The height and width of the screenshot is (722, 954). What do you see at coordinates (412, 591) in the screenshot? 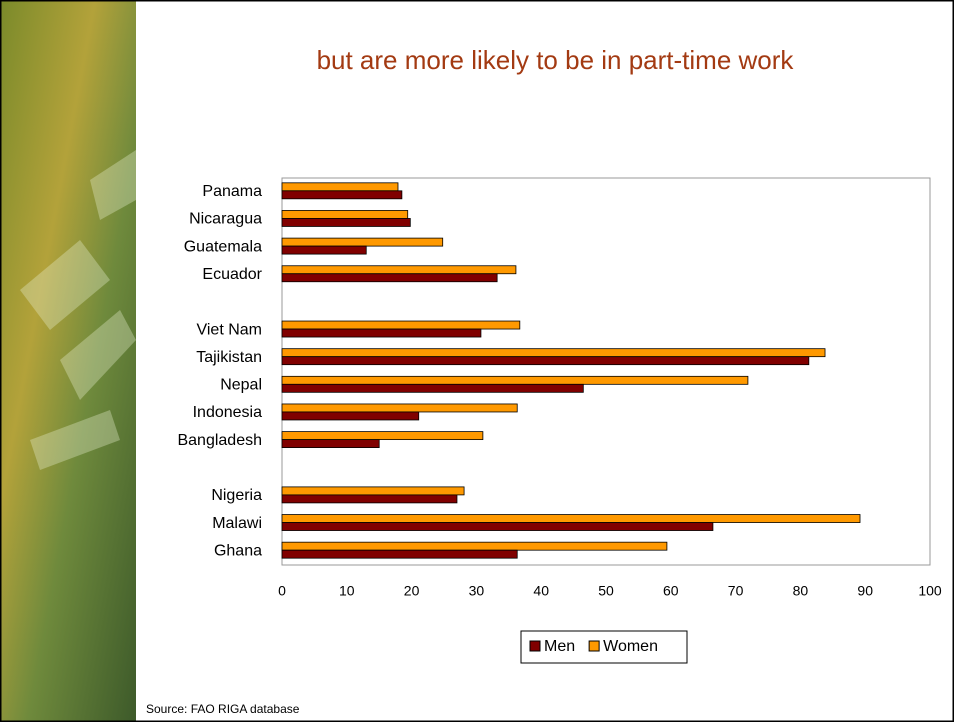
I see `x-tick-label: 20` at bounding box center [412, 591].